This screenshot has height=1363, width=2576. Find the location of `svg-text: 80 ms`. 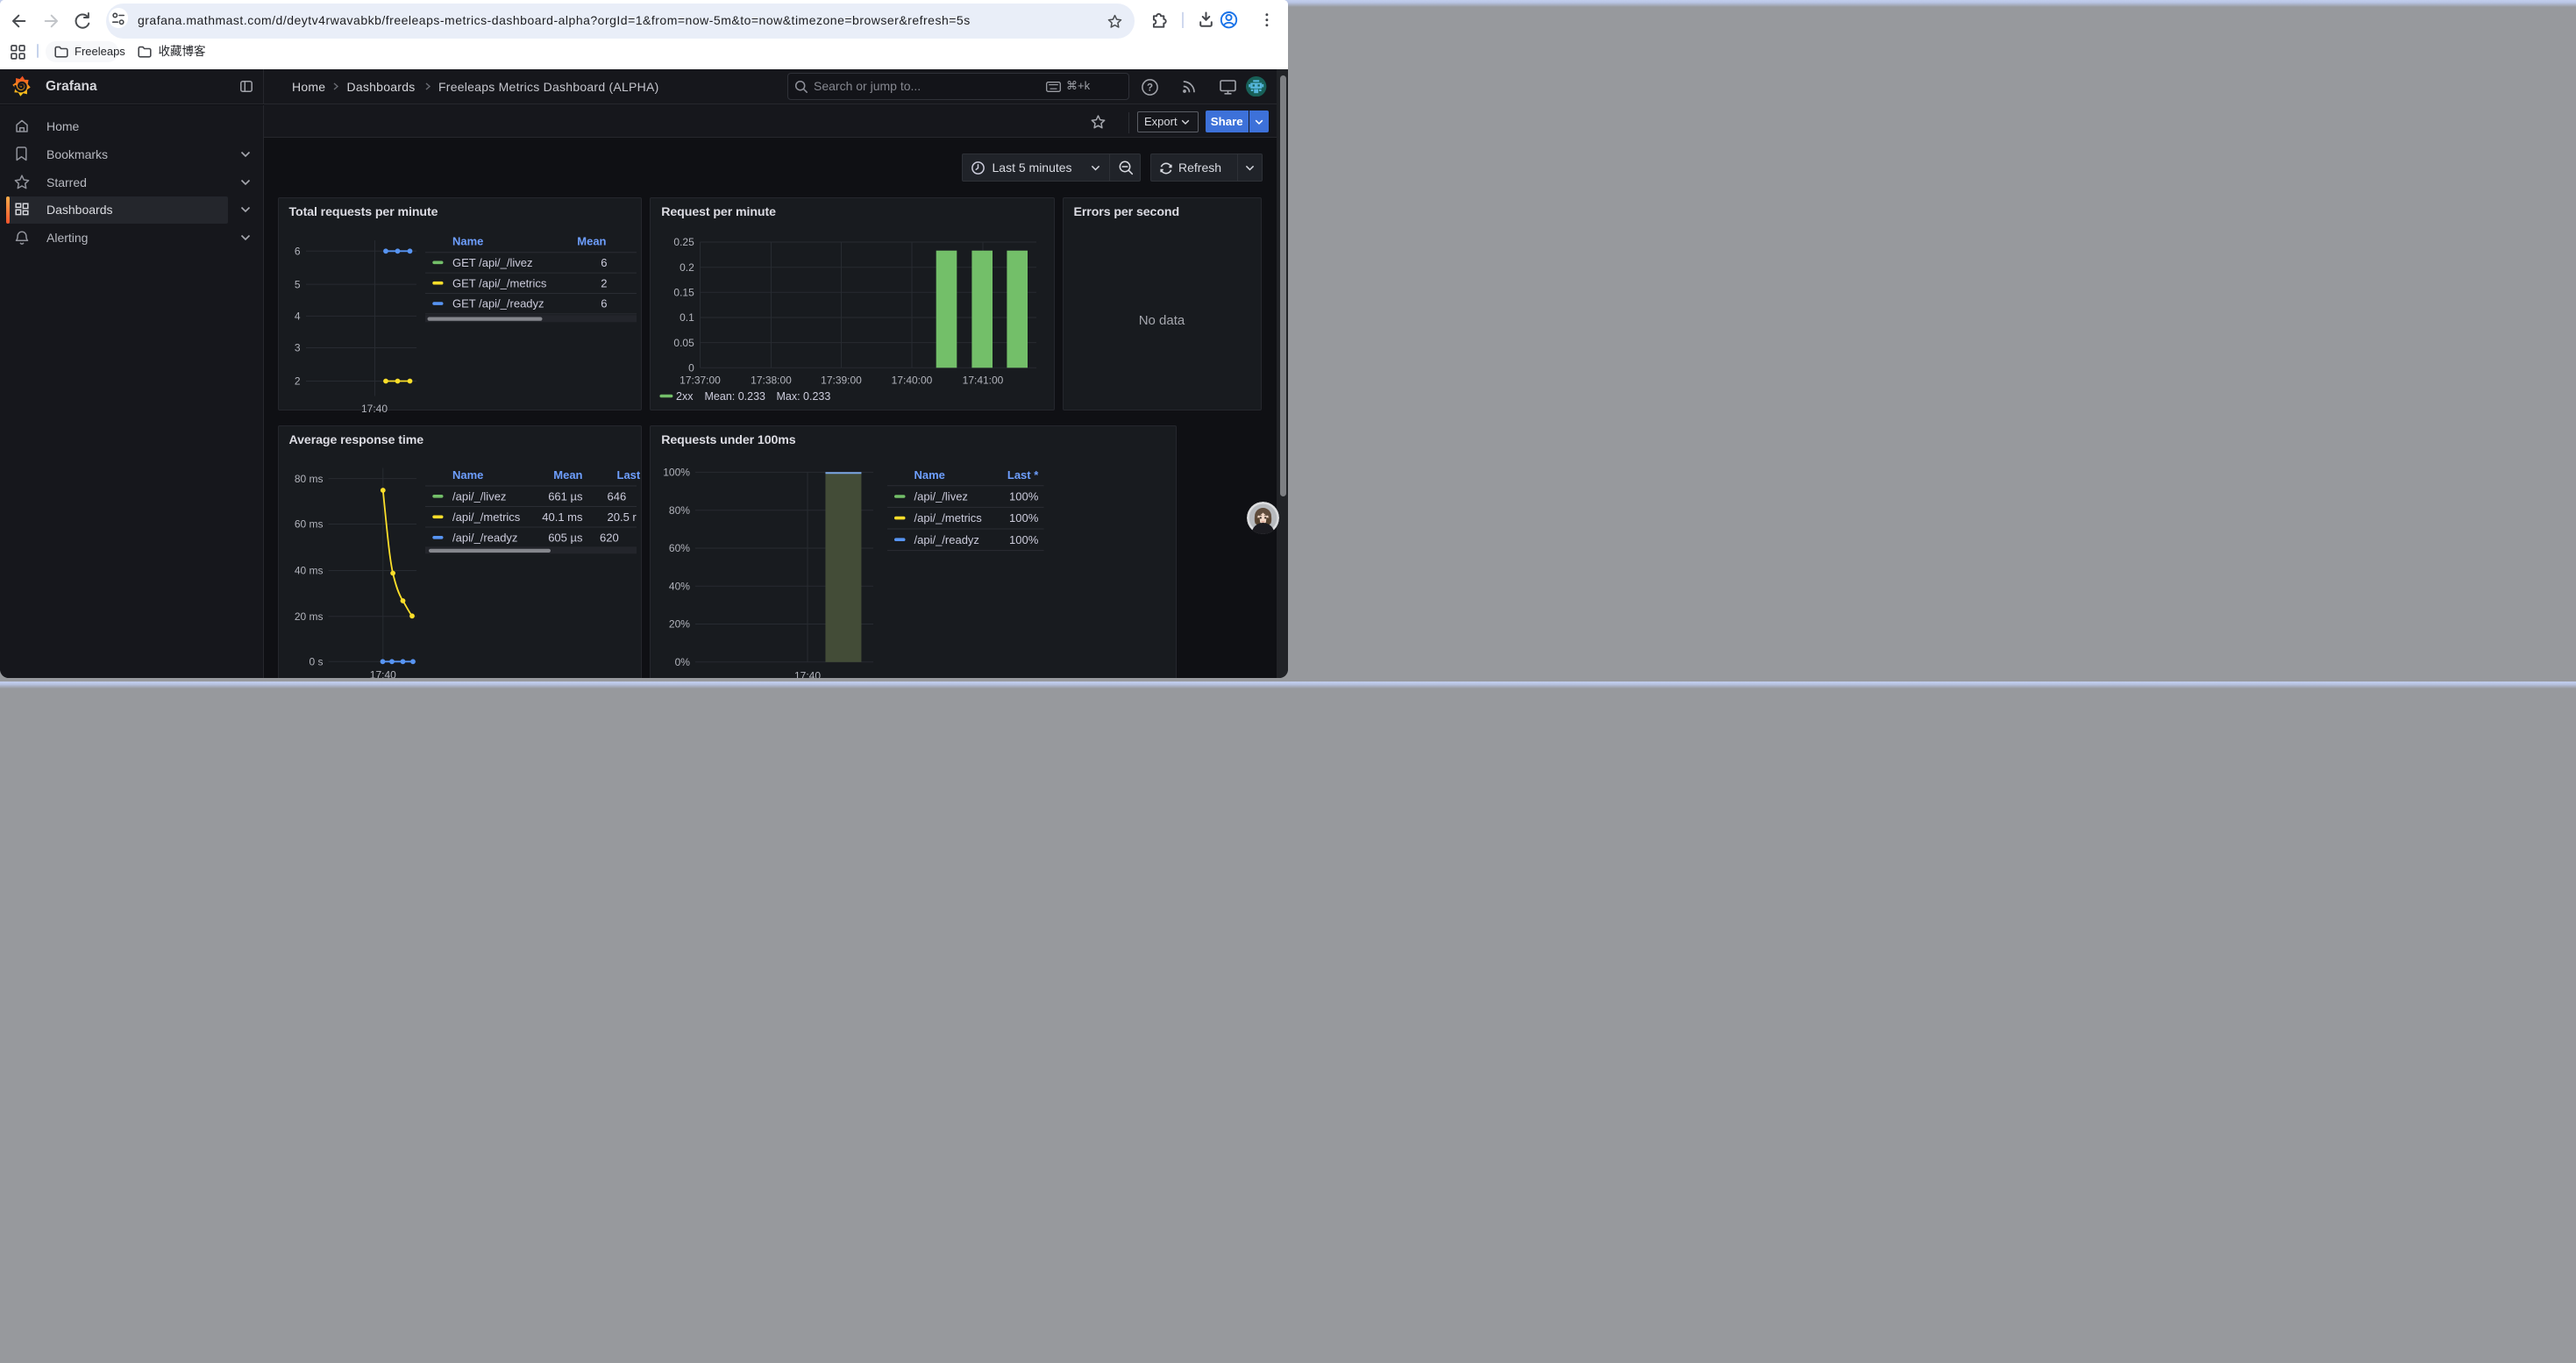

svg-text: 80 ms is located at coordinates (308, 478).